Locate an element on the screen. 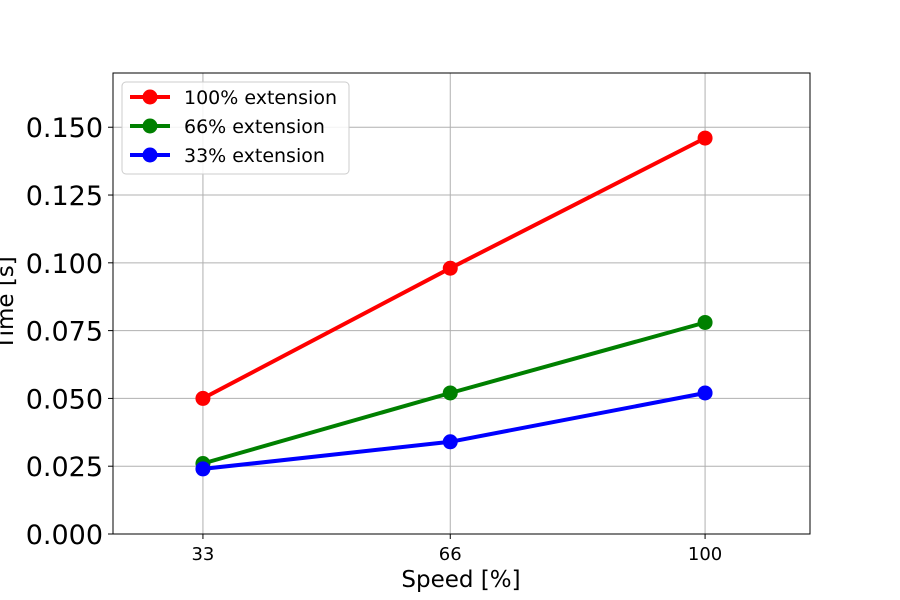 The image size is (900, 600). legend-label: 66% extension is located at coordinates (254, 127).